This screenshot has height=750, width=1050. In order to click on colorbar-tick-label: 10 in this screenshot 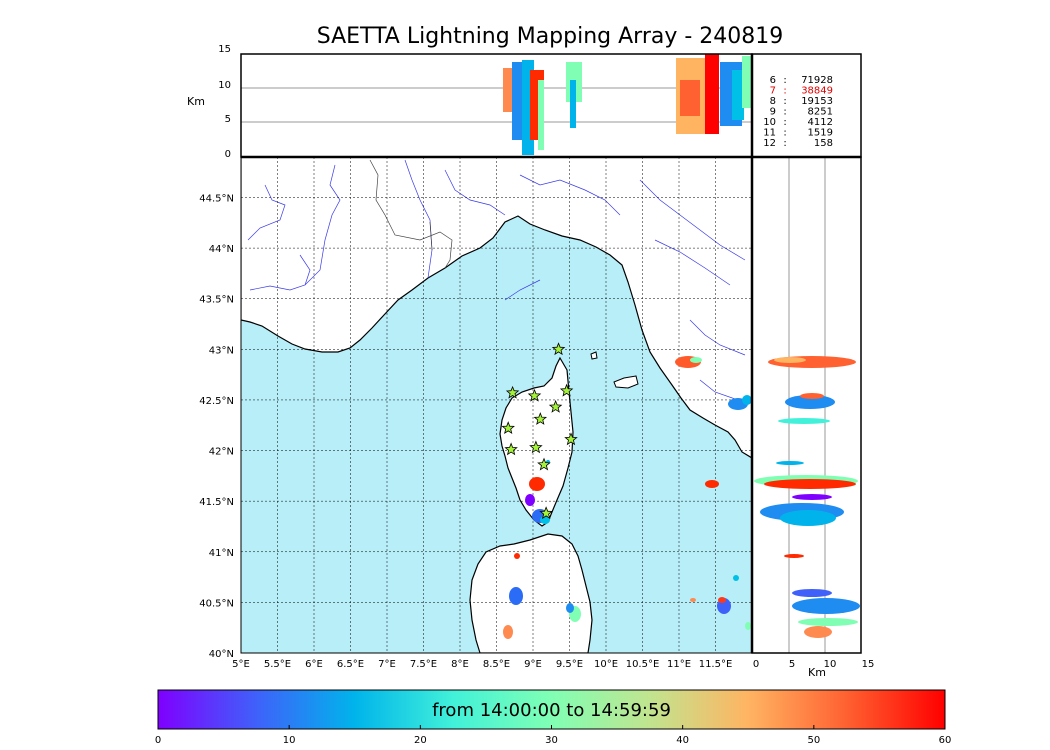, I will do `click(289, 740)`.